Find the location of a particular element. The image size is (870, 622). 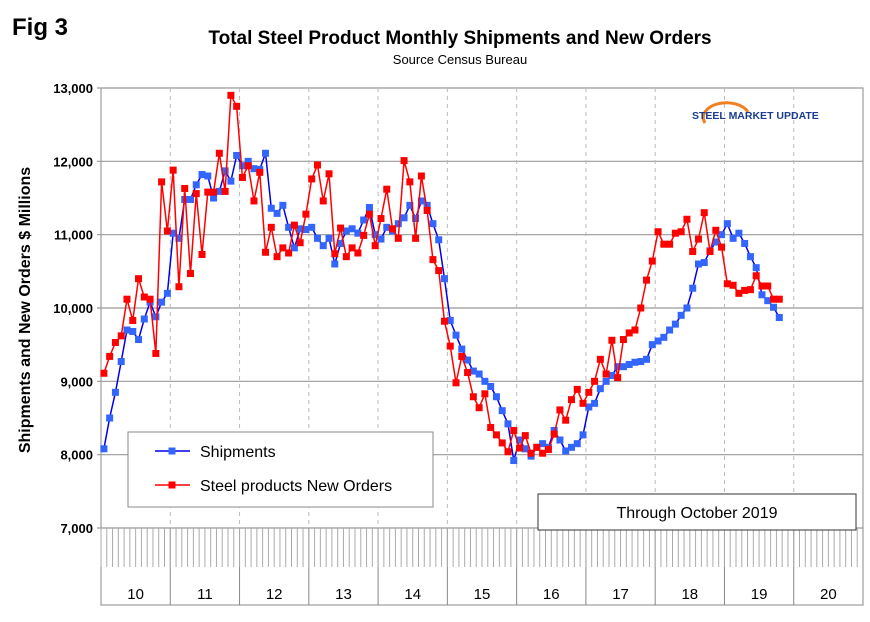

y-tick-label: 7,000 is located at coordinates (76, 528).